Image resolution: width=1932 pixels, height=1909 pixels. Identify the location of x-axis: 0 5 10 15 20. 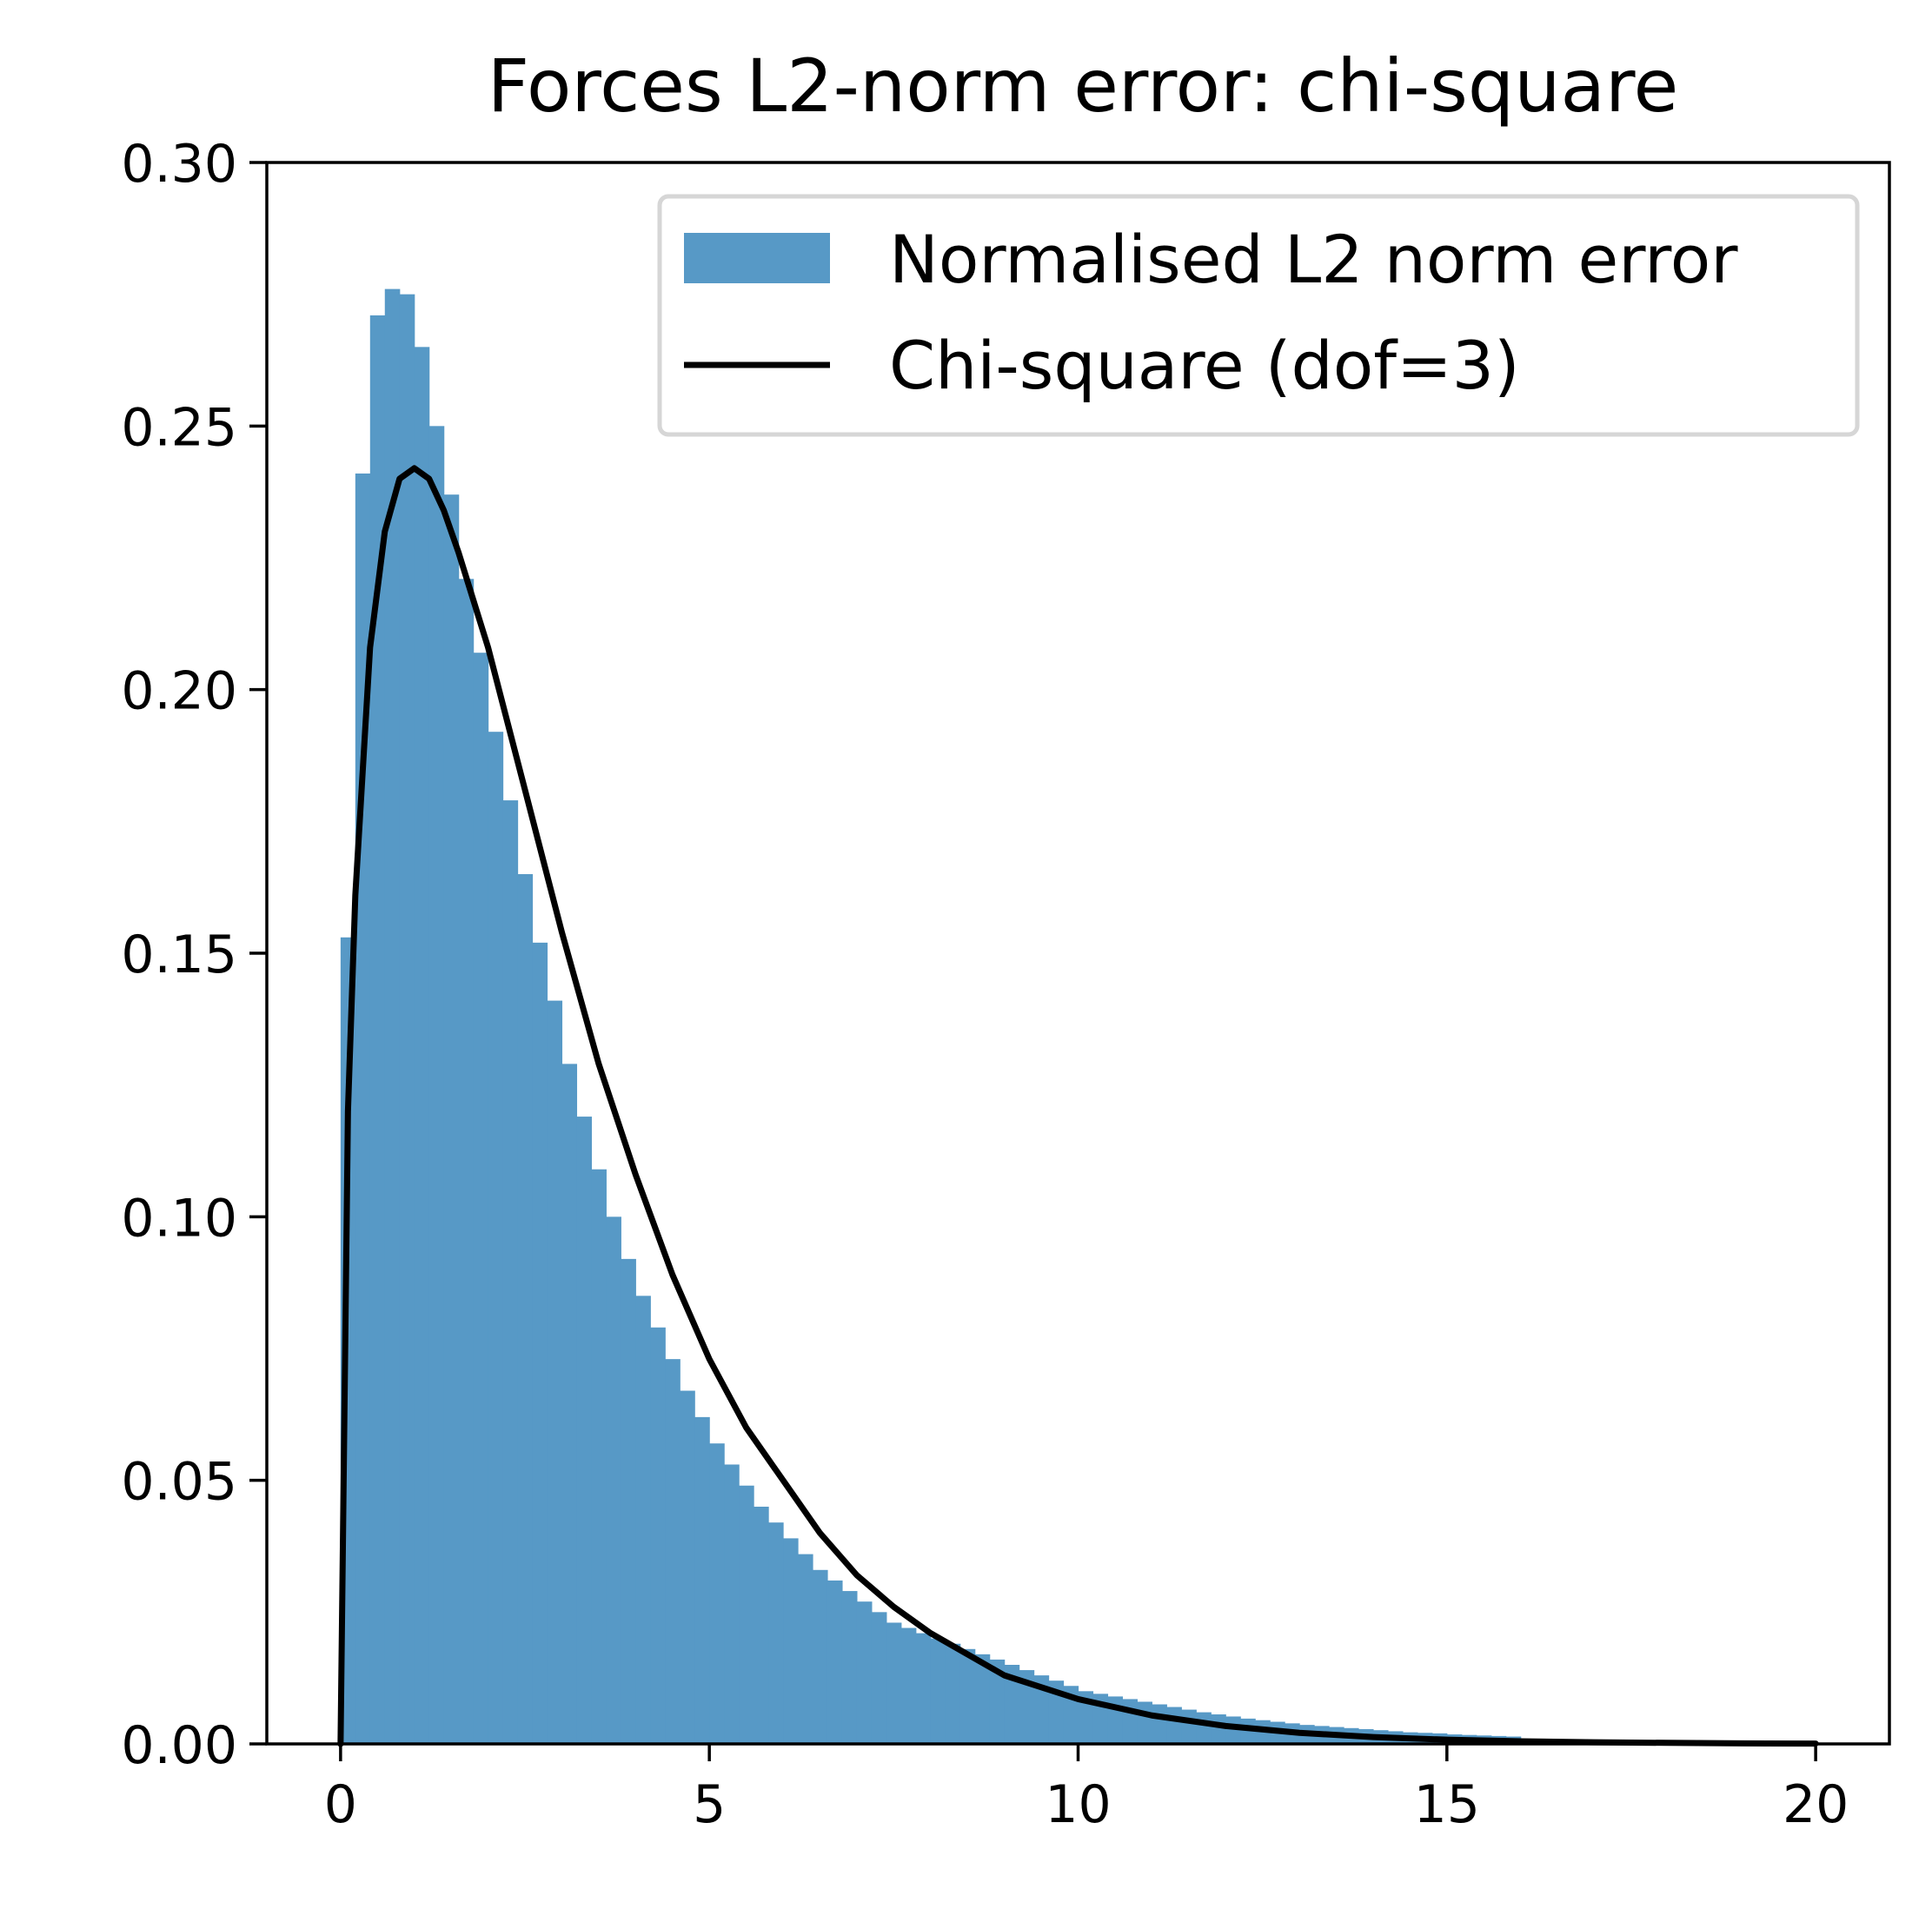
(1086, 1789).